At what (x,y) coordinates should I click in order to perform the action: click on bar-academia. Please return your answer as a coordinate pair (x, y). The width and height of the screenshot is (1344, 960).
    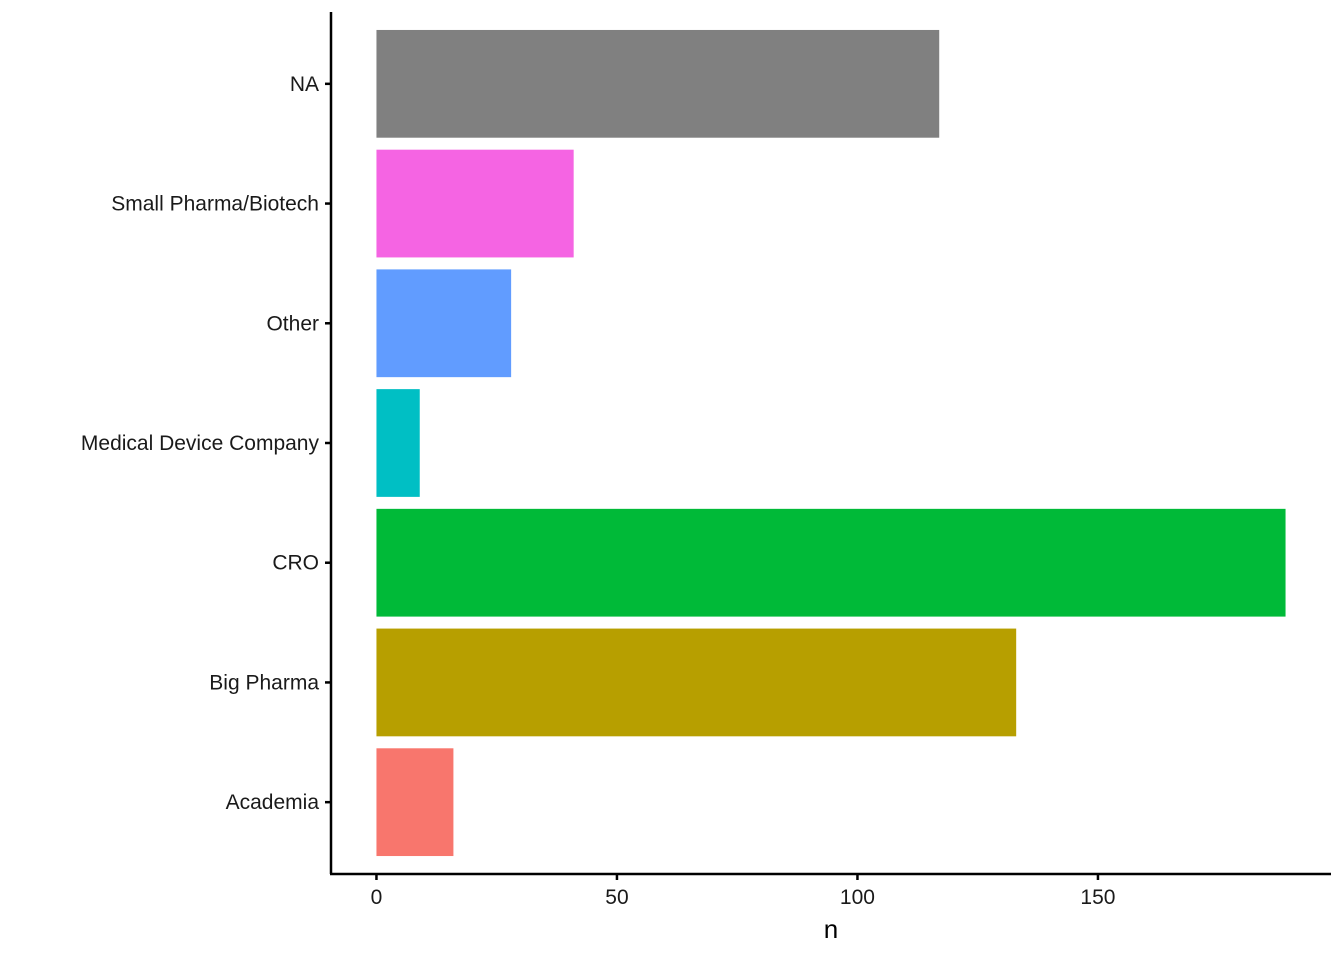
    Looking at the image, I should click on (415, 802).